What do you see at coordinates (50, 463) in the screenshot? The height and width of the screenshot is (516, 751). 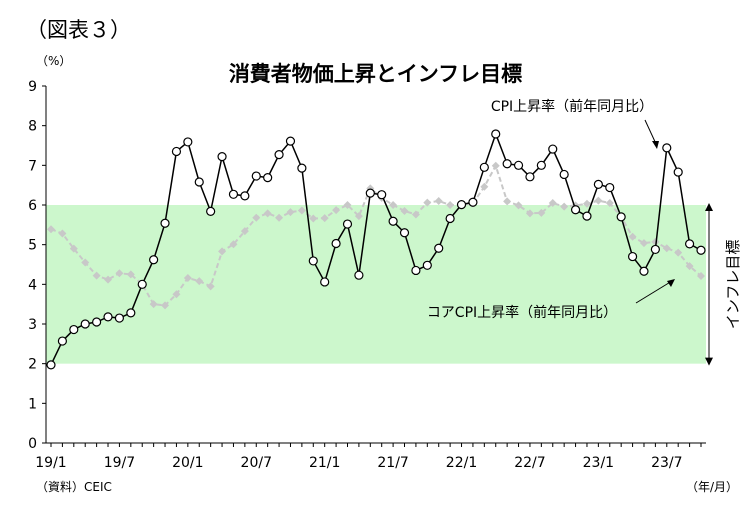 I see `x-tick-label: 19/1` at bounding box center [50, 463].